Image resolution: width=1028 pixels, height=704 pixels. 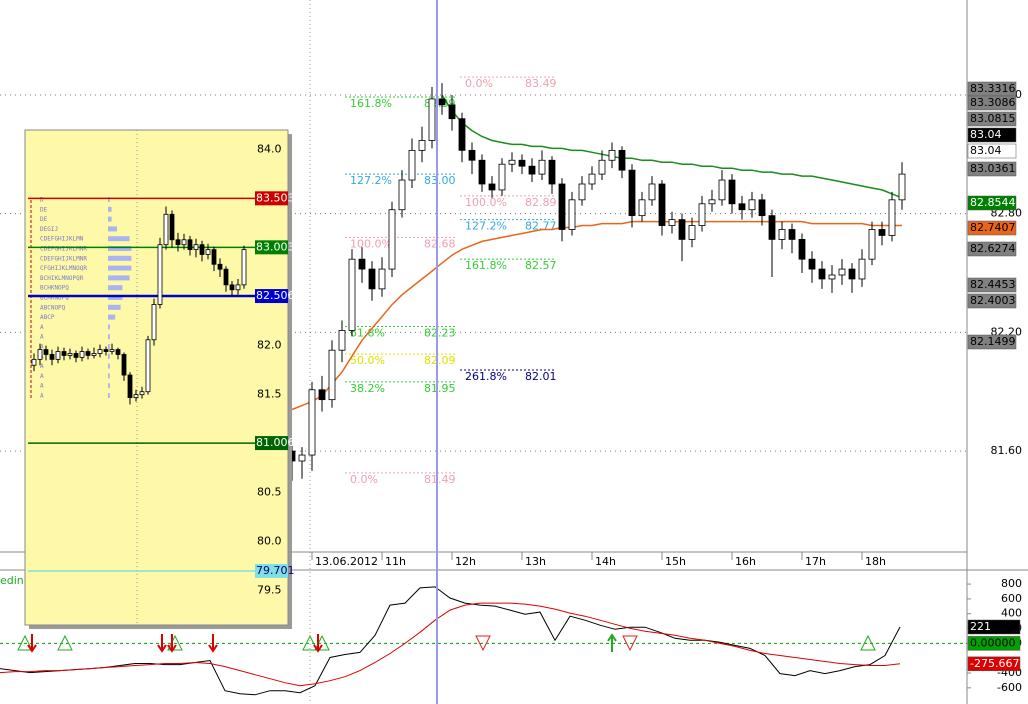 What do you see at coordinates (541, 376) in the screenshot?
I see `fib-price: 82.01` at bounding box center [541, 376].